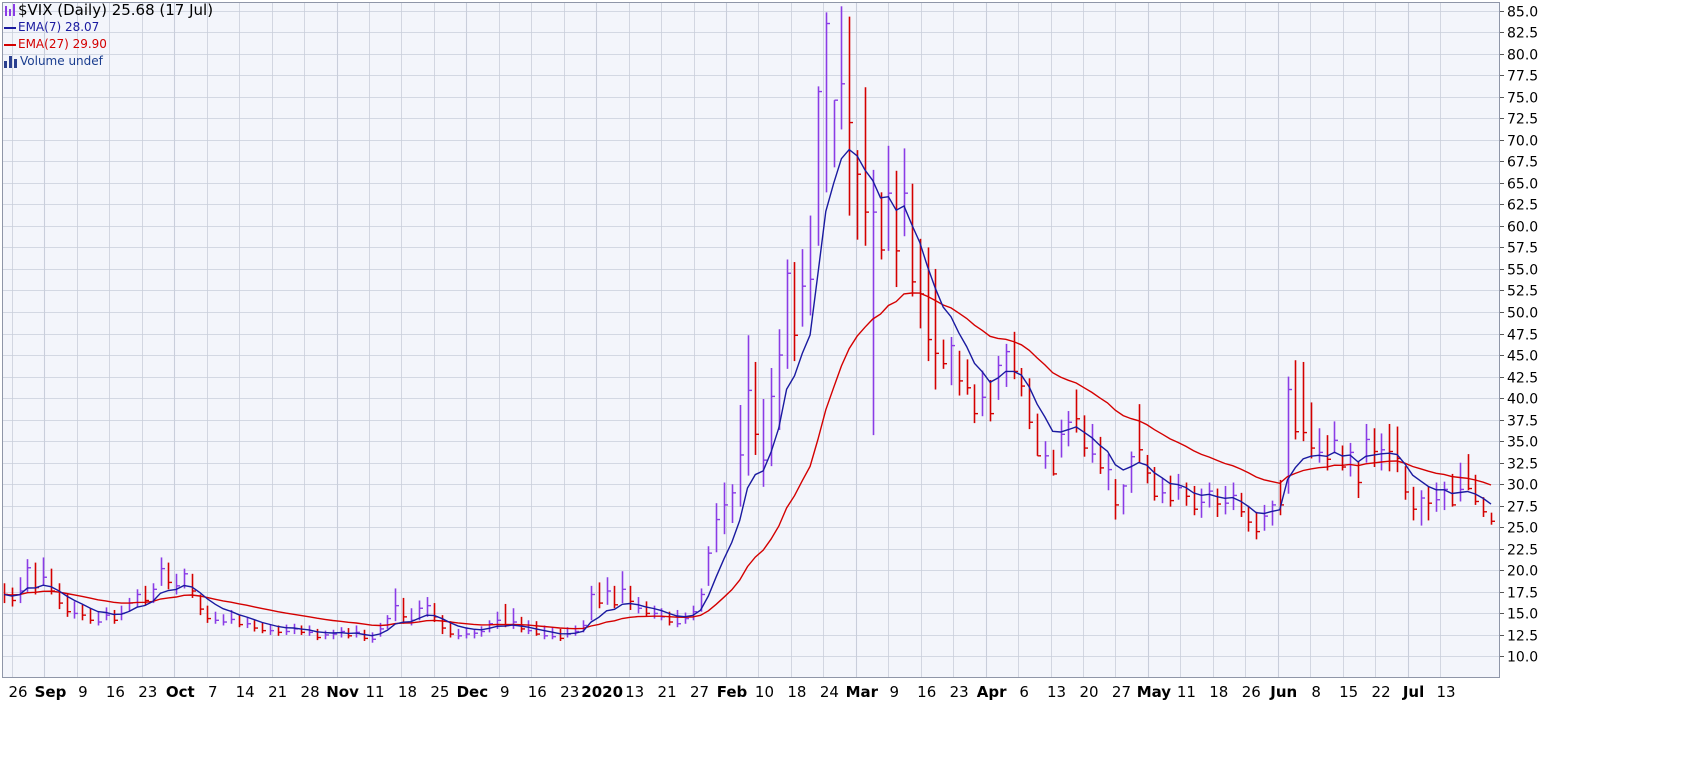  Describe the element at coordinates (1522, 443) in the screenshot. I see `y-tick-label: 35.0` at that location.